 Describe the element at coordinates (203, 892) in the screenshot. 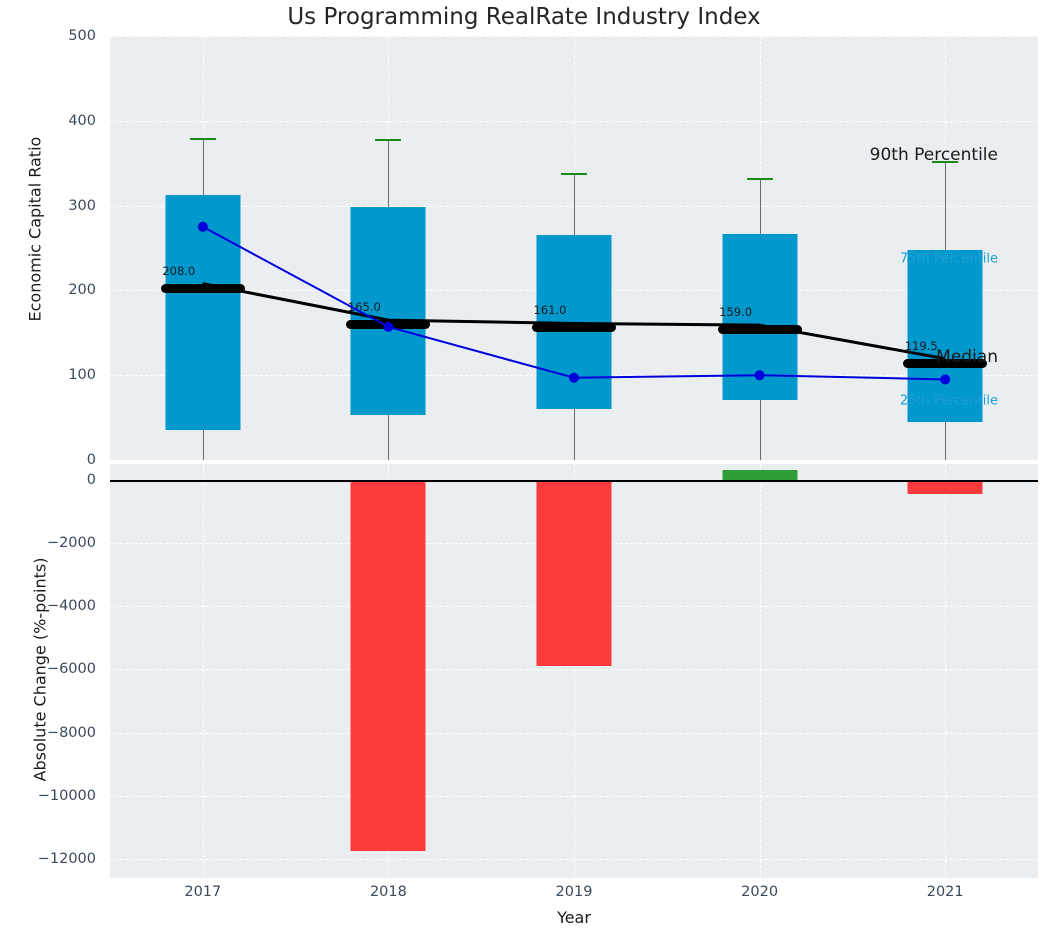

I see `x-tick-label: 2017` at that location.